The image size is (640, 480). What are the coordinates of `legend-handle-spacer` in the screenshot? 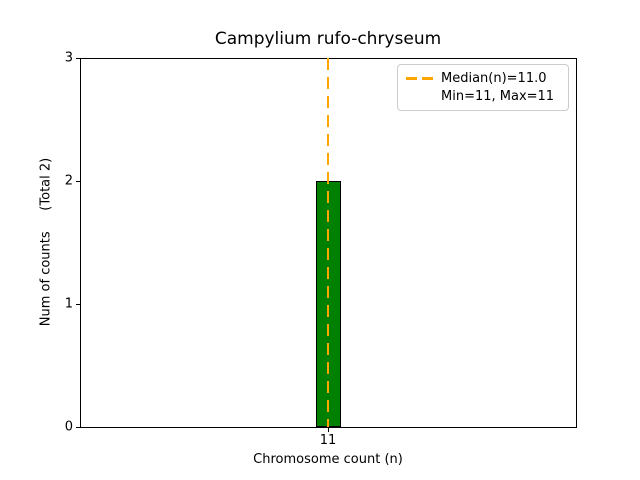 It's located at (419, 96).